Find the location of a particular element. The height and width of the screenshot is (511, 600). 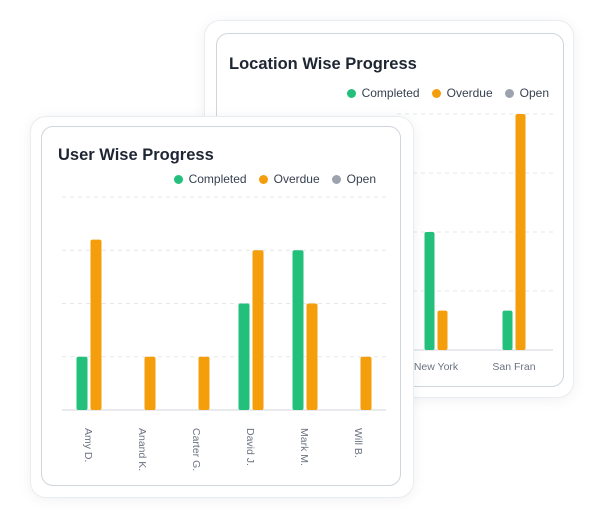

x-tick-label-amy-d: Amy D. is located at coordinates (88, 445).